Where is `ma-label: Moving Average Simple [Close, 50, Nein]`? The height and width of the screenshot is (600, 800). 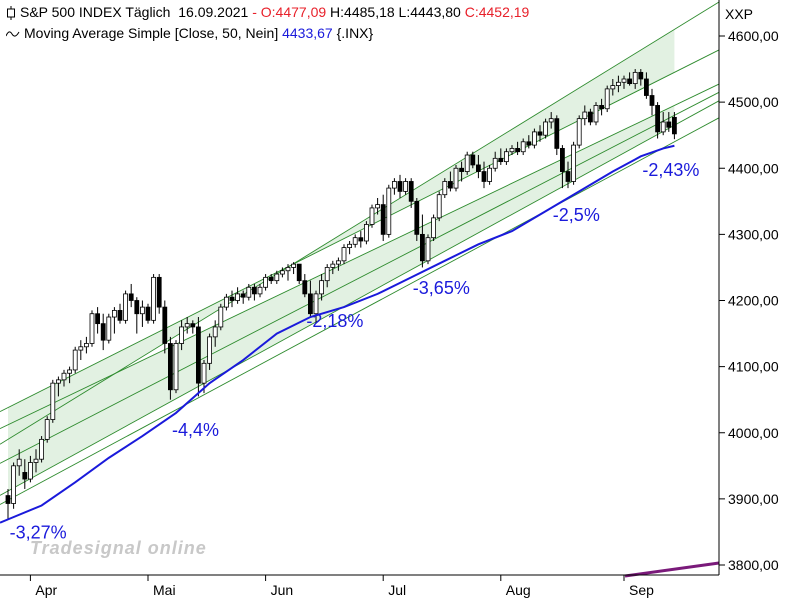
ma-label: Moving Average Simple [Close, 50, Nein] is located at coordinates (151, 33).